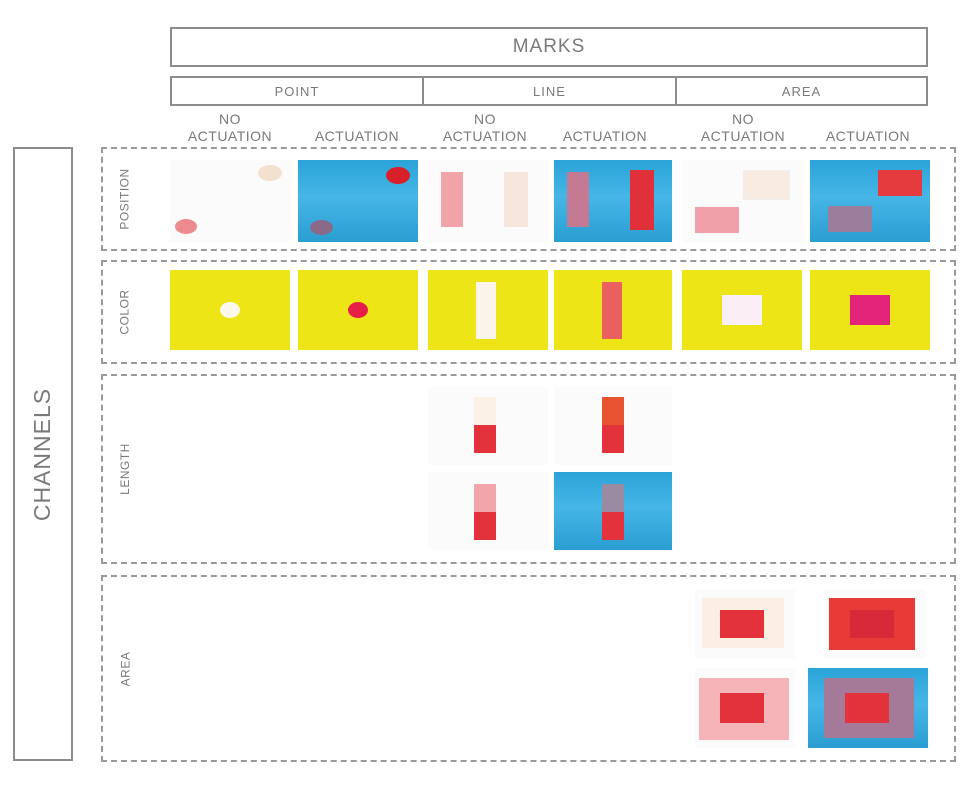 The height and width of the screenshot is (788, 977). I want to click on row-label-color: COLOR, so click(125, 312).